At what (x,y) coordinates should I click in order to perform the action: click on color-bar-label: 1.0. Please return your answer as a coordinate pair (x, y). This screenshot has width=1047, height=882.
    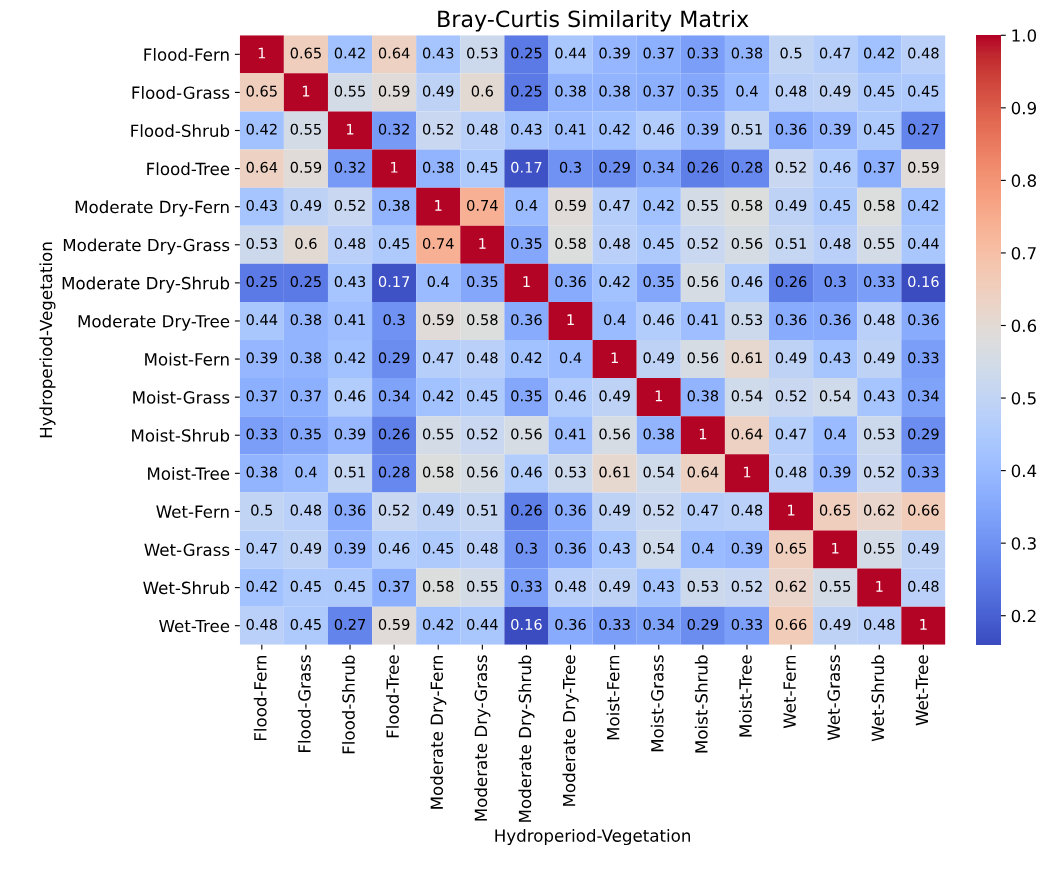
    Looking at the image, I should click on (1024, 35).